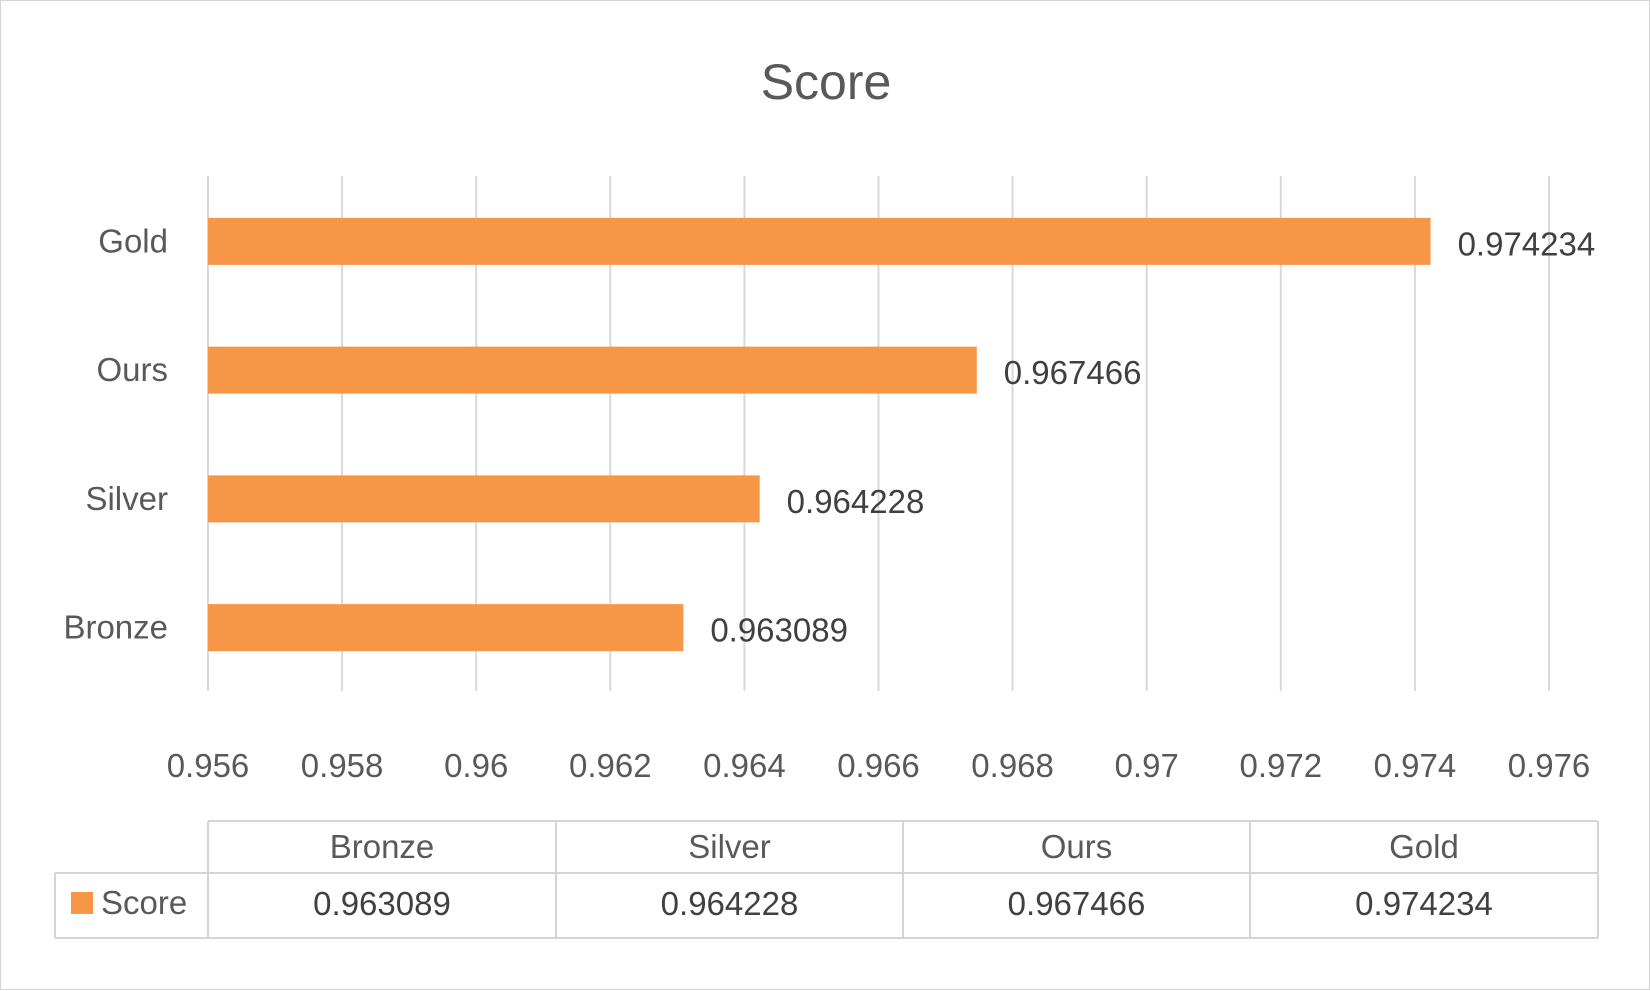 This screenshot has height=991, width=1650. I want to click on table-header-cell: Gold, so click(1424, 846).